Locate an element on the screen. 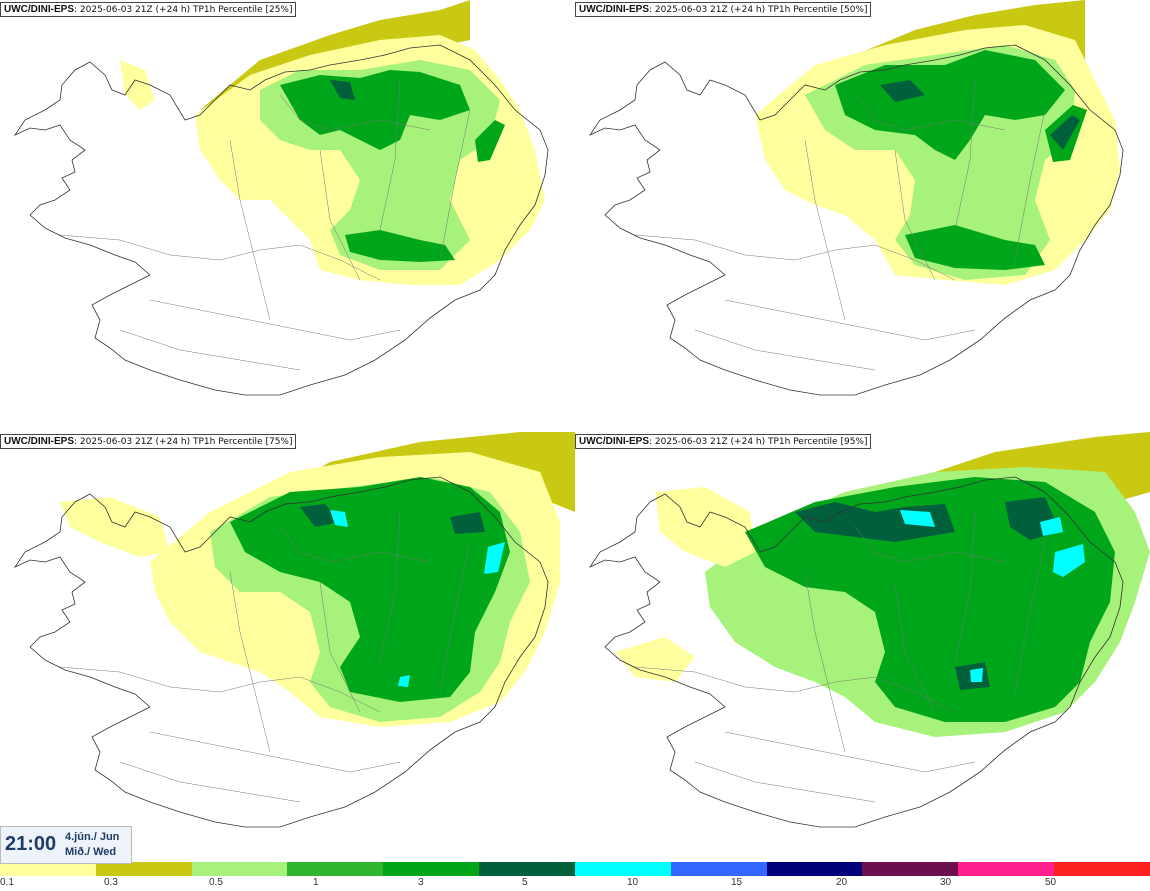 The height and width of the screenshot is (891, 1150). legend-label: 50 is located at coordinates (1051, 882).